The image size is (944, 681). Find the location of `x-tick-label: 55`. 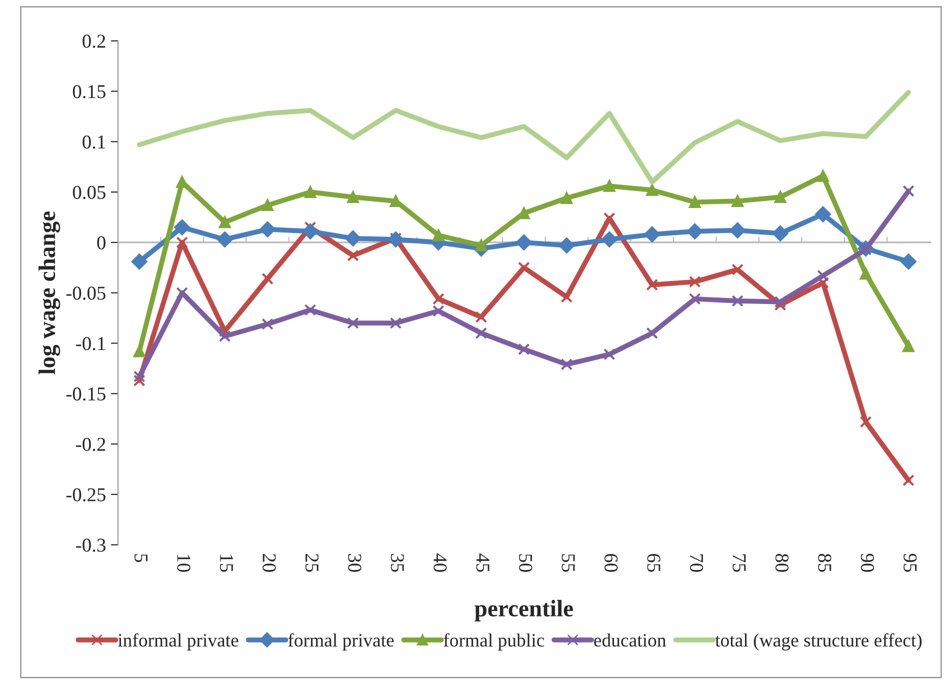

x-tick-label: 55 is located at coordinates (568, 563).